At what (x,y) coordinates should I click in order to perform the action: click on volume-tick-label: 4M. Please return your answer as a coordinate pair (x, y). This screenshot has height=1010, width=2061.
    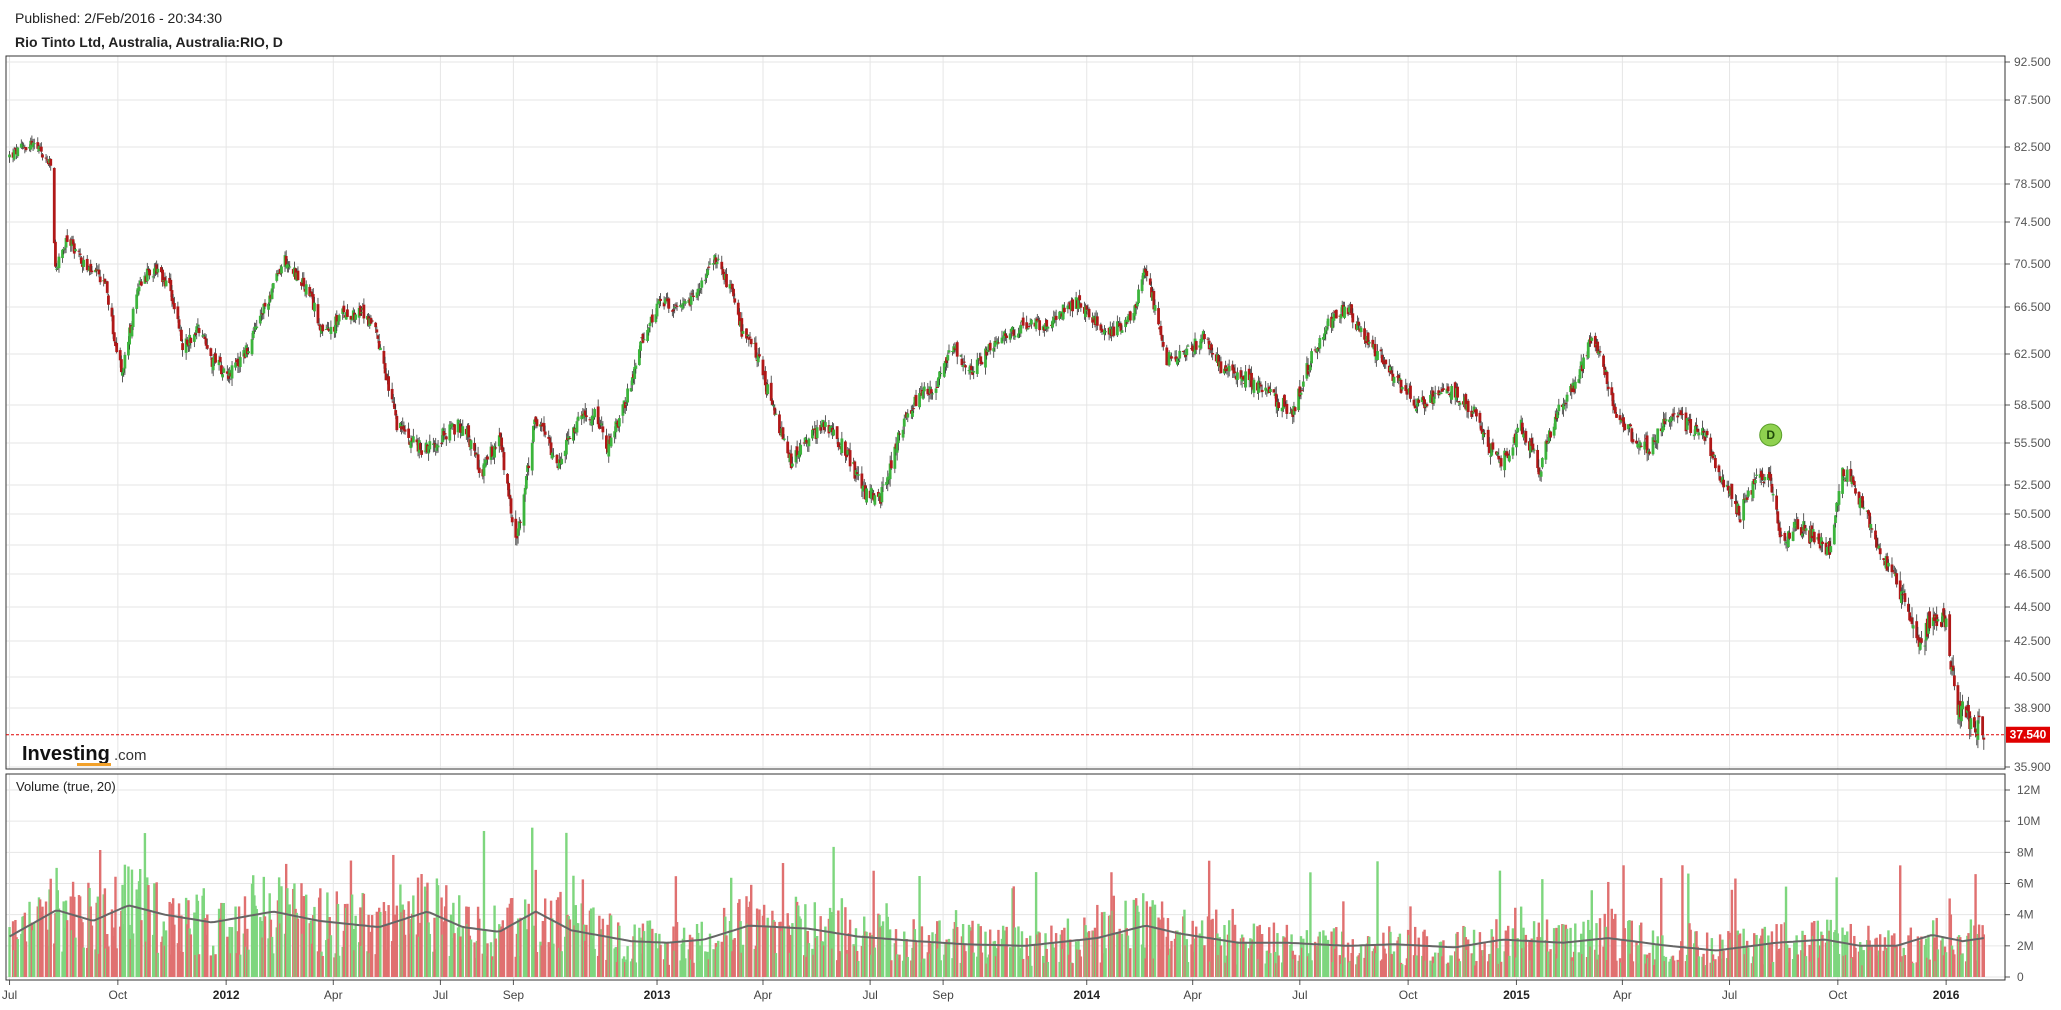
    Looking at the image, I should click on (2025, 915).